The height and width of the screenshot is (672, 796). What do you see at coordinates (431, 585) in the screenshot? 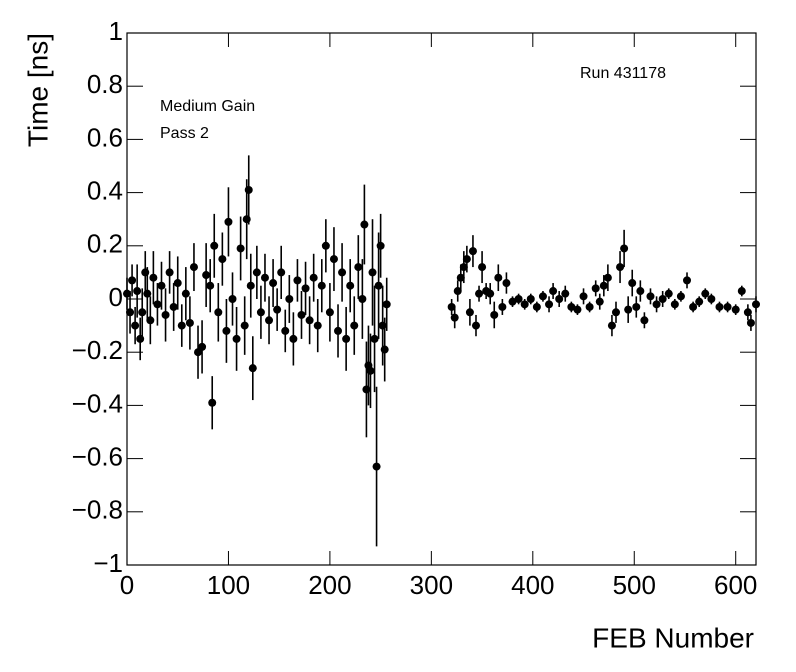
I see `x-tick-label: 300` at bounding box center [431, 585].